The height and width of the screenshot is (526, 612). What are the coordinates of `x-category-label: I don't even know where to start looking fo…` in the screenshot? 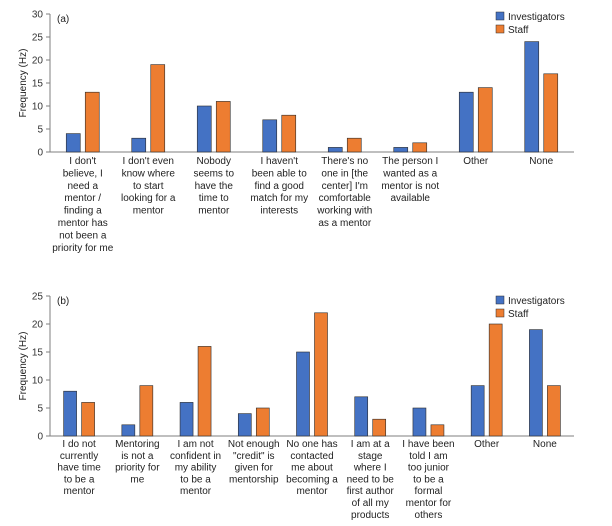 It's located at (148, 186).